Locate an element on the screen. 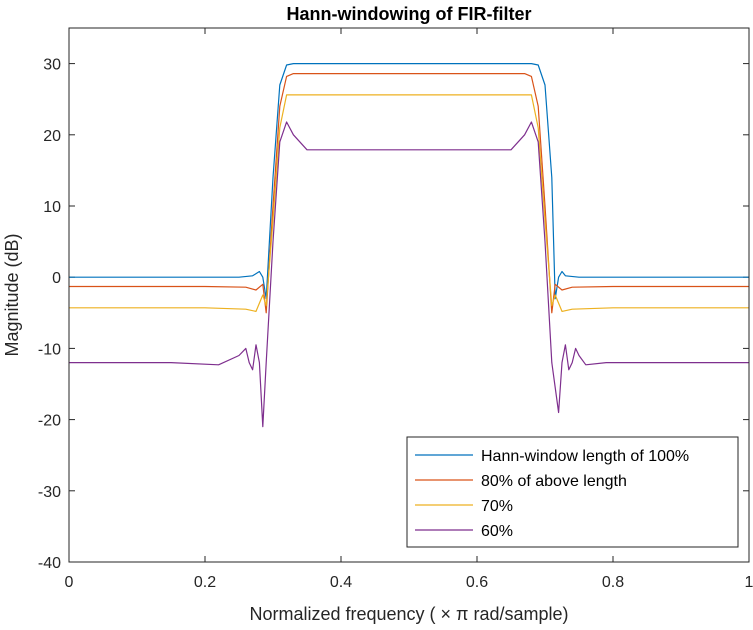 This screenshot has height=630, width=753. chart-title: Hann-windowing of FIR-filter is located at coordinates (409, 14).